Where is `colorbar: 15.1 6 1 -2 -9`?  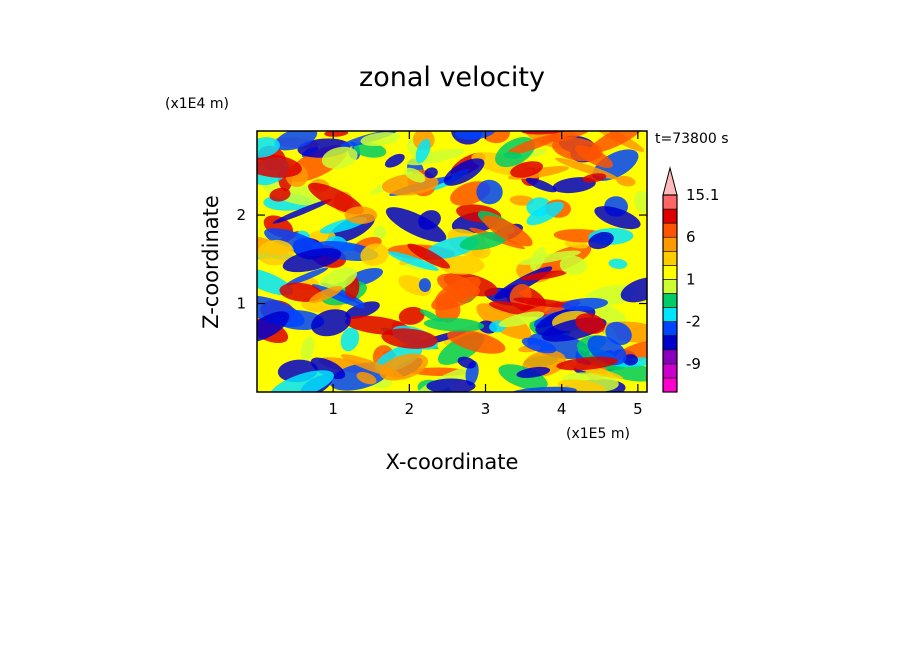
colorbar: 15.1 6 1 -2 -9 is located at coordinates (690, 279).